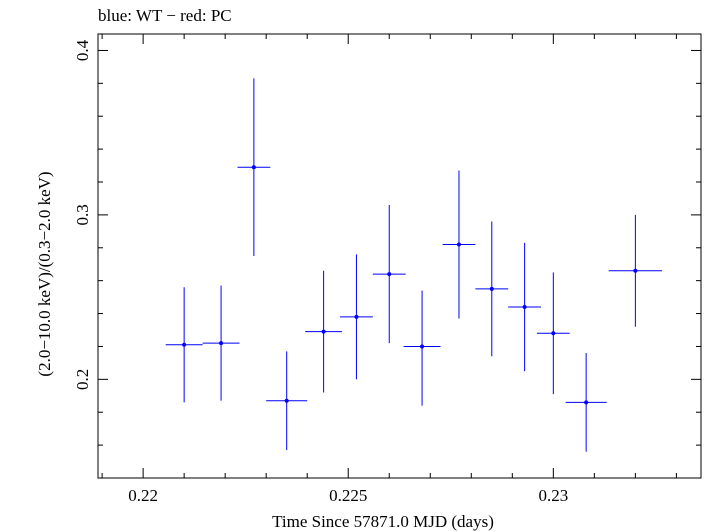  What do you see at coordinates (348, 495) in the screenshot?
I see `x-tick-label: 0.225` at bounding box center [348, 495].